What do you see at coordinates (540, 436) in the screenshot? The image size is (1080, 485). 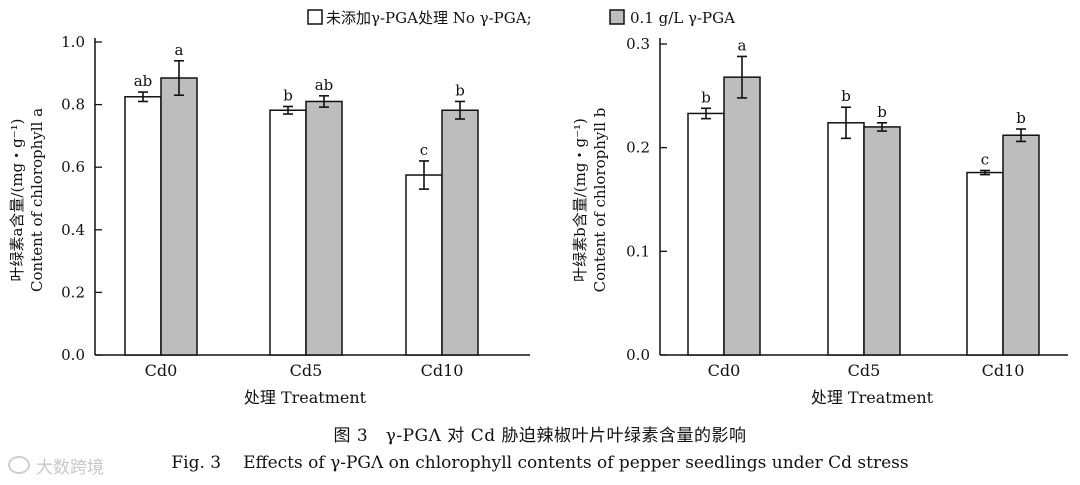 I see `figure-caption-cn: 图 3 γ-PGΛ 对 Cd 胁迫辣椒叶片叶绿素含量的影响` at bounding box center [540, 436].